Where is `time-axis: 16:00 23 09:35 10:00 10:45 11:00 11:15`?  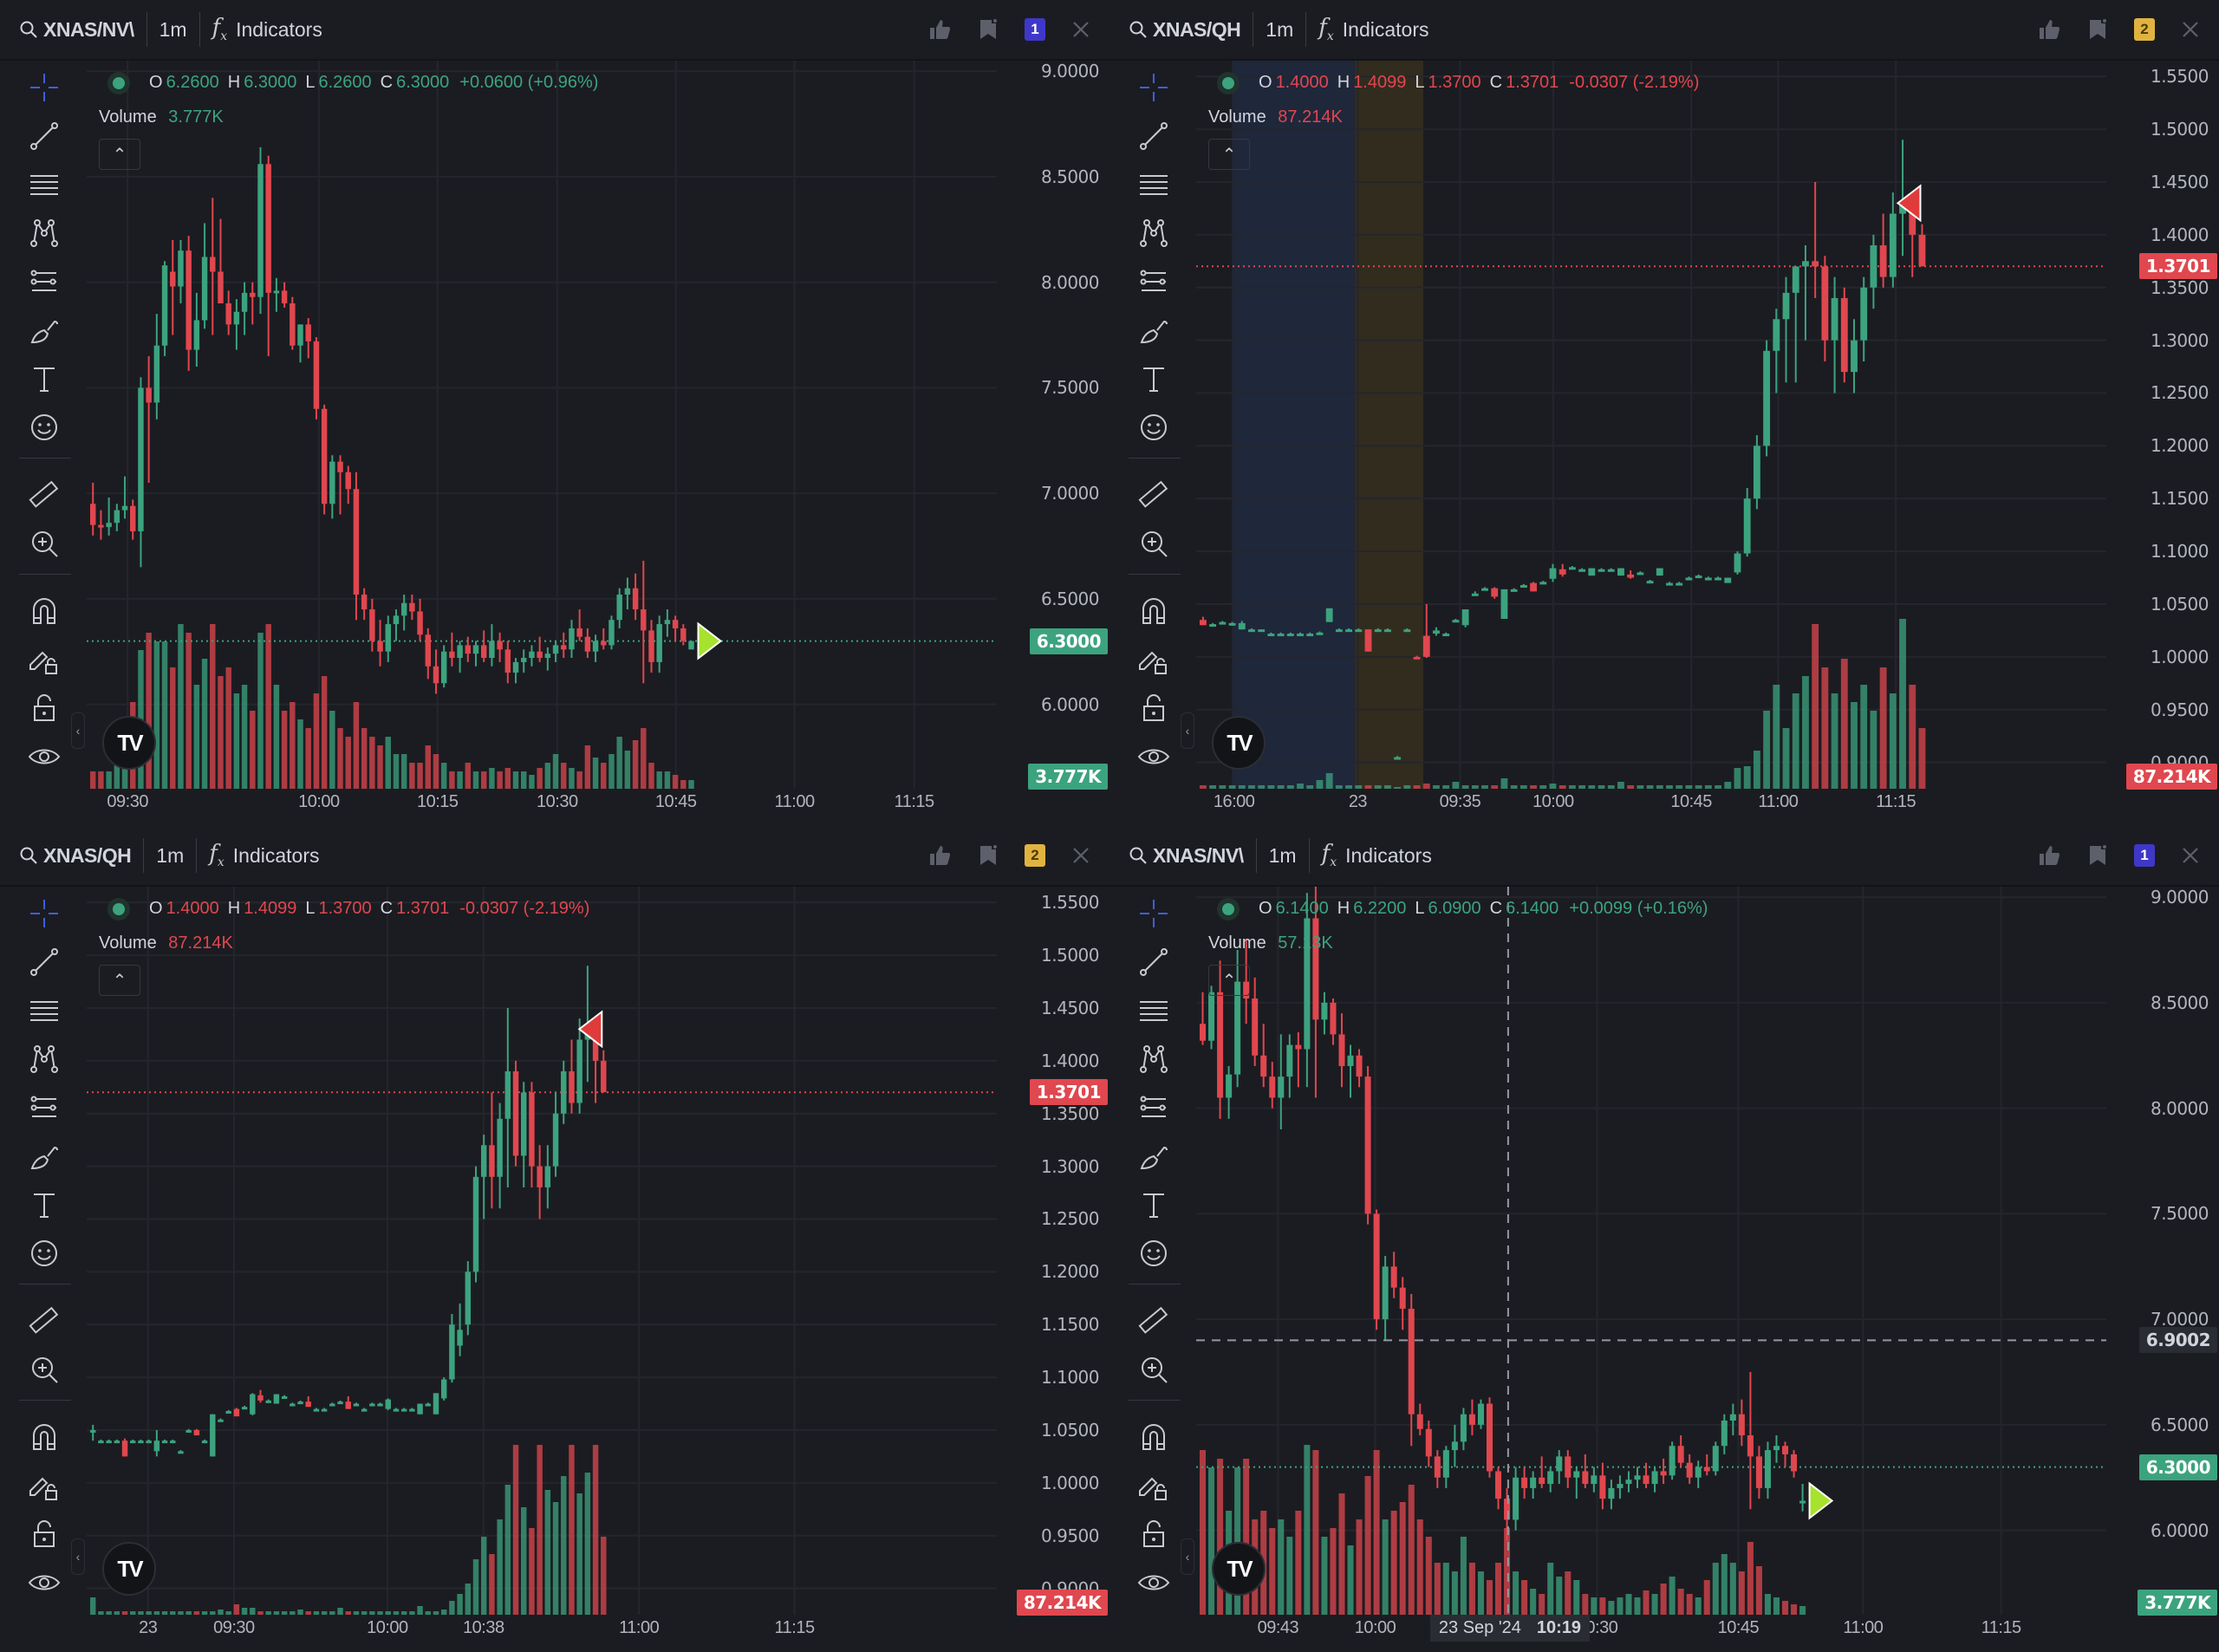
time-axis: 16:00 23 09:35 10:00 10:45 11:00 11:15 is located at coordinates (1707, 807).